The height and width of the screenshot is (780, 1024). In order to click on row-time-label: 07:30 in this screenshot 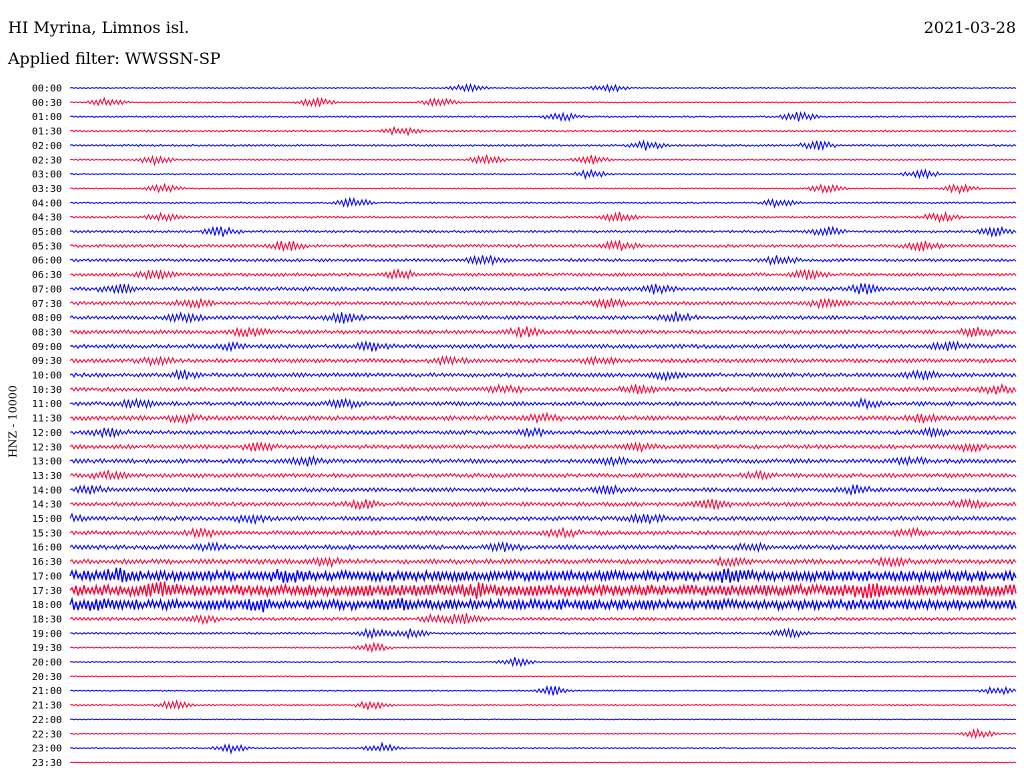, I will do `click(47, 304)`.